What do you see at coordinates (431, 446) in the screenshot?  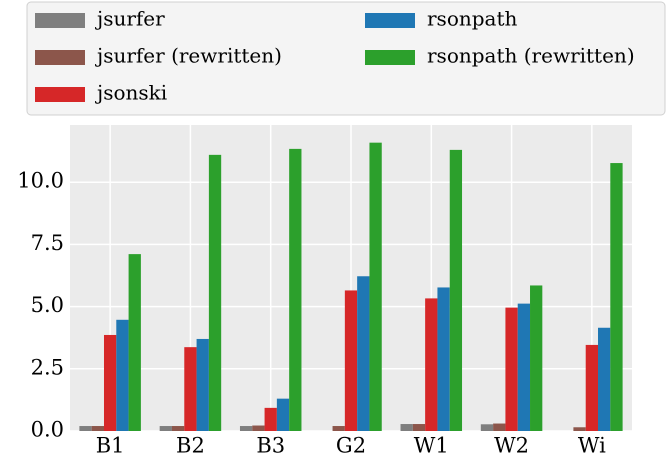 I see `x-tick-label: W1` at bounding box center [431, 446].